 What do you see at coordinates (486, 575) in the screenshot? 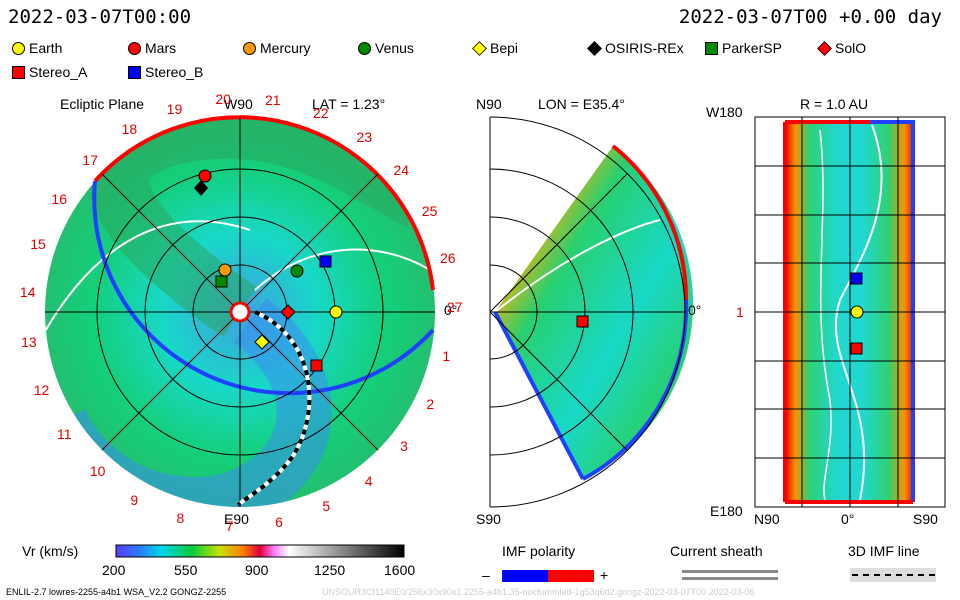
I see `imf-minus-sign: –` at bounding box center [486, 575].